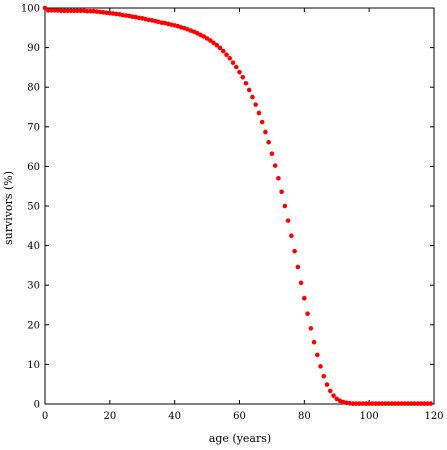  What do you see at coordinates (45, 416) in the screenshot?
I see `x-tick-label: 0` at bounding box center [45, 416].